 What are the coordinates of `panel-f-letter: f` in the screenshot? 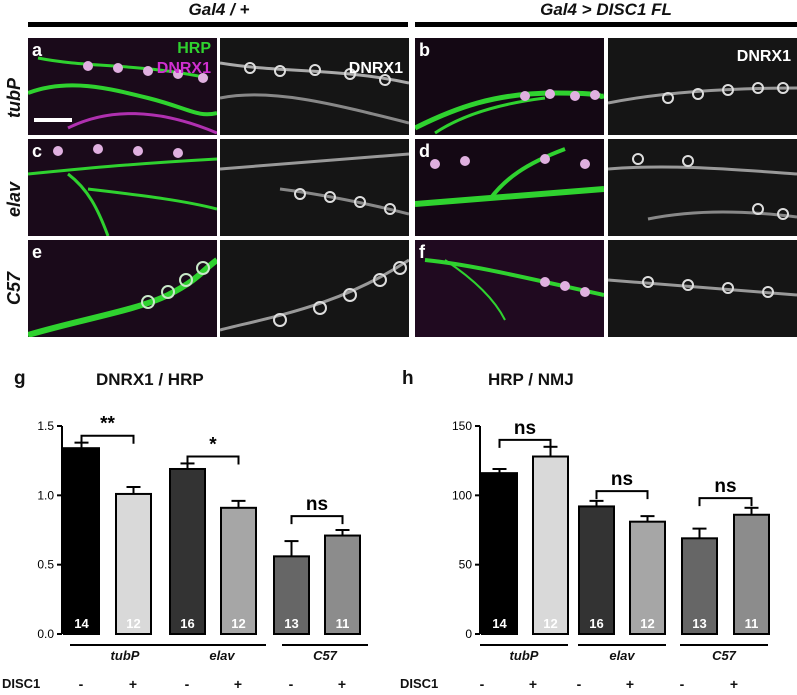 It's located at (422, 252).